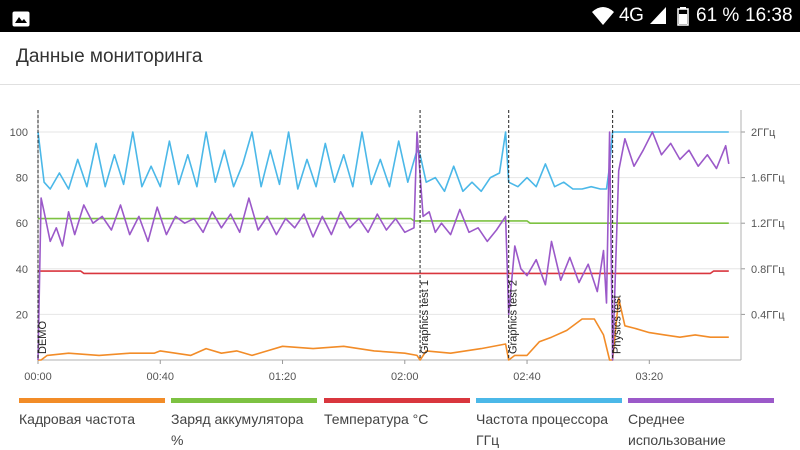 The width and height of the screenshot is (800, 450). I want to click on y-left-tick-label: 20, so click(22, 315).